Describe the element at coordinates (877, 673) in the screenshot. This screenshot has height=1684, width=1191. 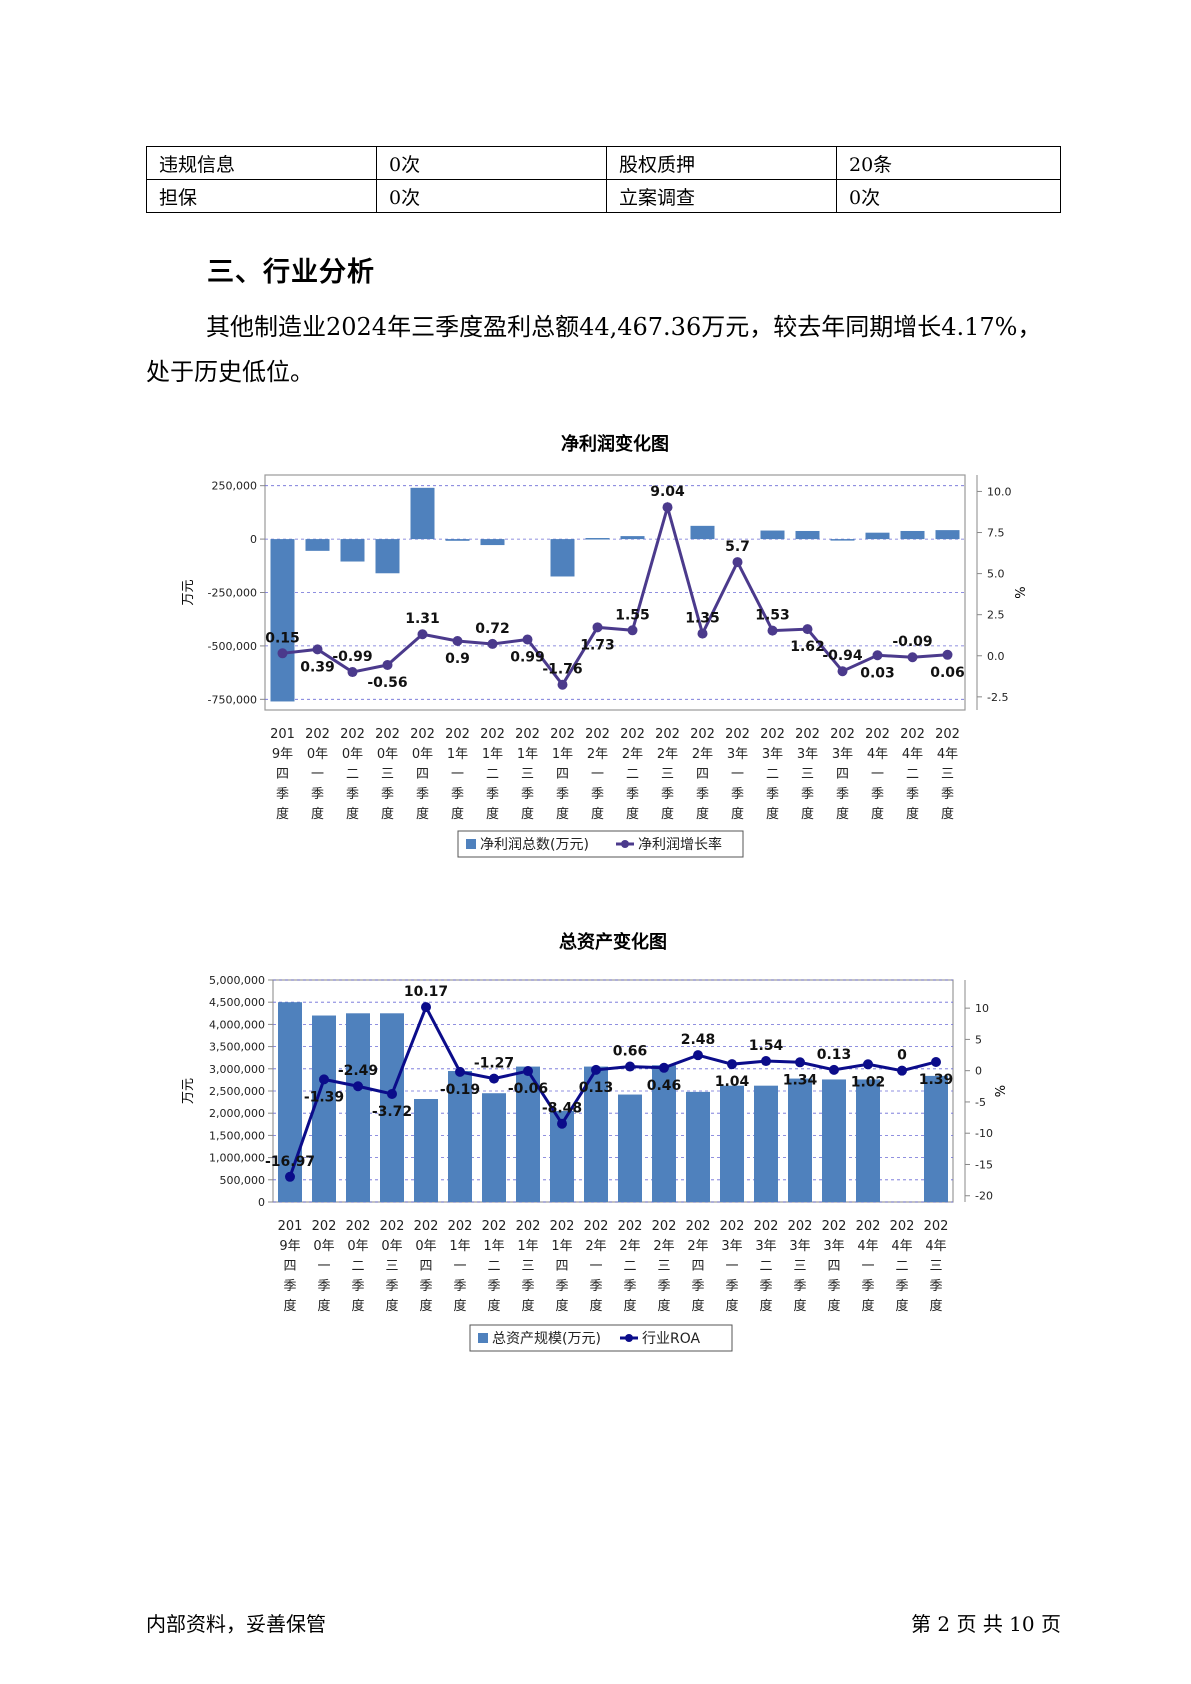
I see `data-label: 0.03` at that location.